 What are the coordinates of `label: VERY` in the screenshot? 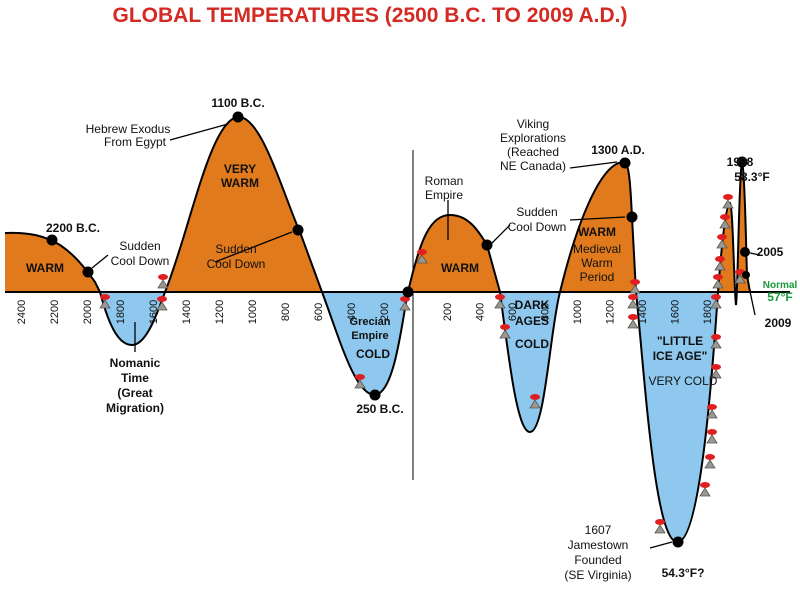 It's located at (240, 169).